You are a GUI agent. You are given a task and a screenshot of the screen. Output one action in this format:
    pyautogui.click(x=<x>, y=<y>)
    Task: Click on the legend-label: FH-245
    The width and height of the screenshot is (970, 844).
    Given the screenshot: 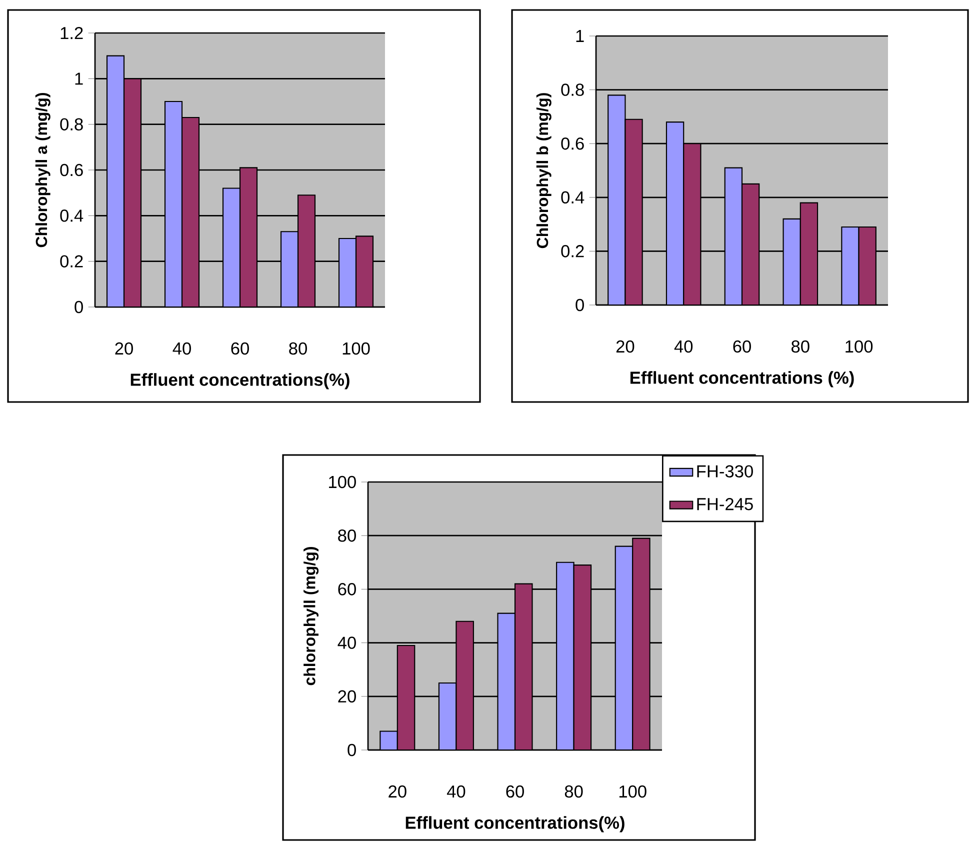 What is the action you would take?
    pyautogui.click(x=725, y=504)
    